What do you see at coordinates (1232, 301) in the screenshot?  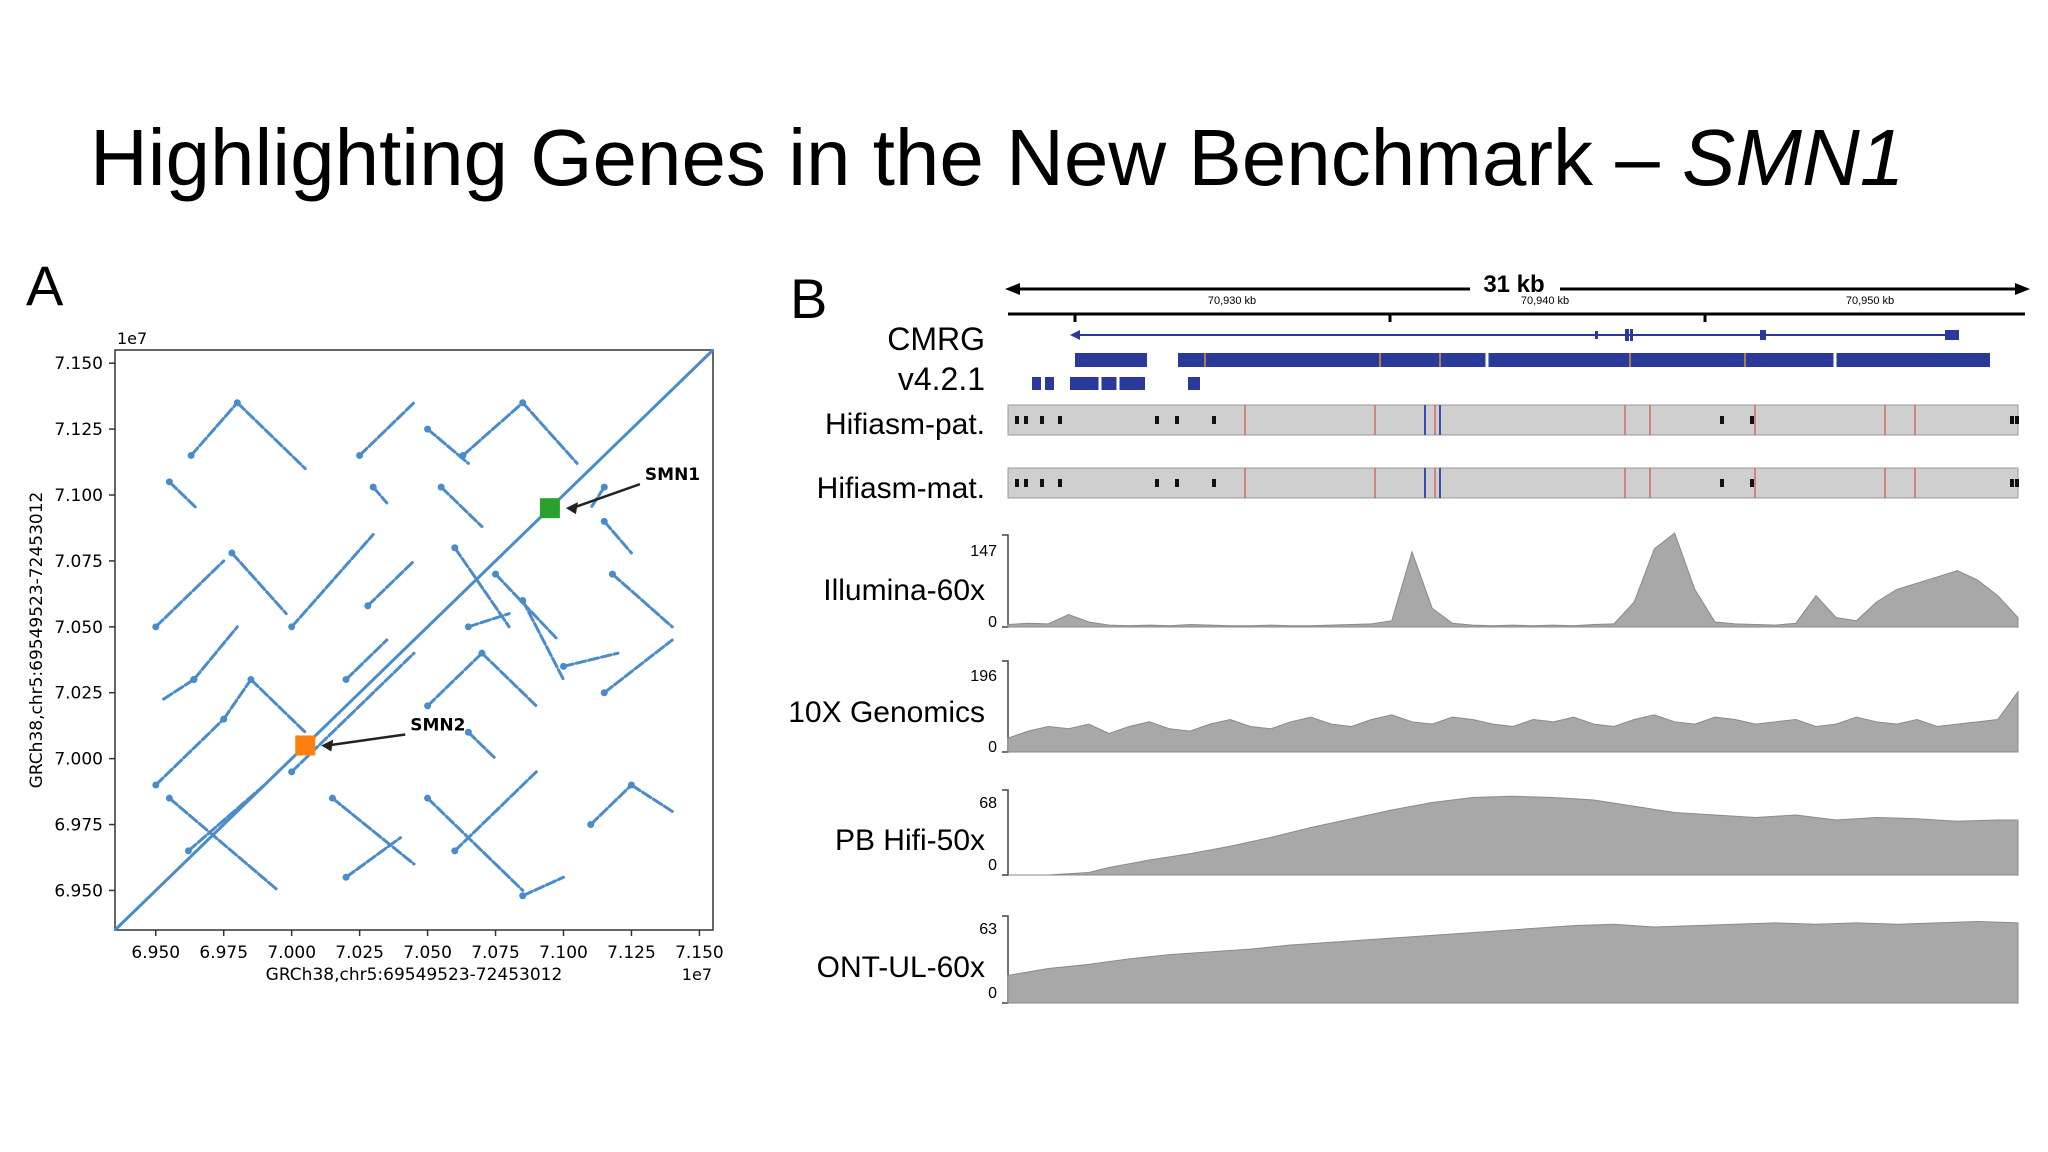 I see `coord-label: 70,930 kb` at bounding box center [1232, 301].